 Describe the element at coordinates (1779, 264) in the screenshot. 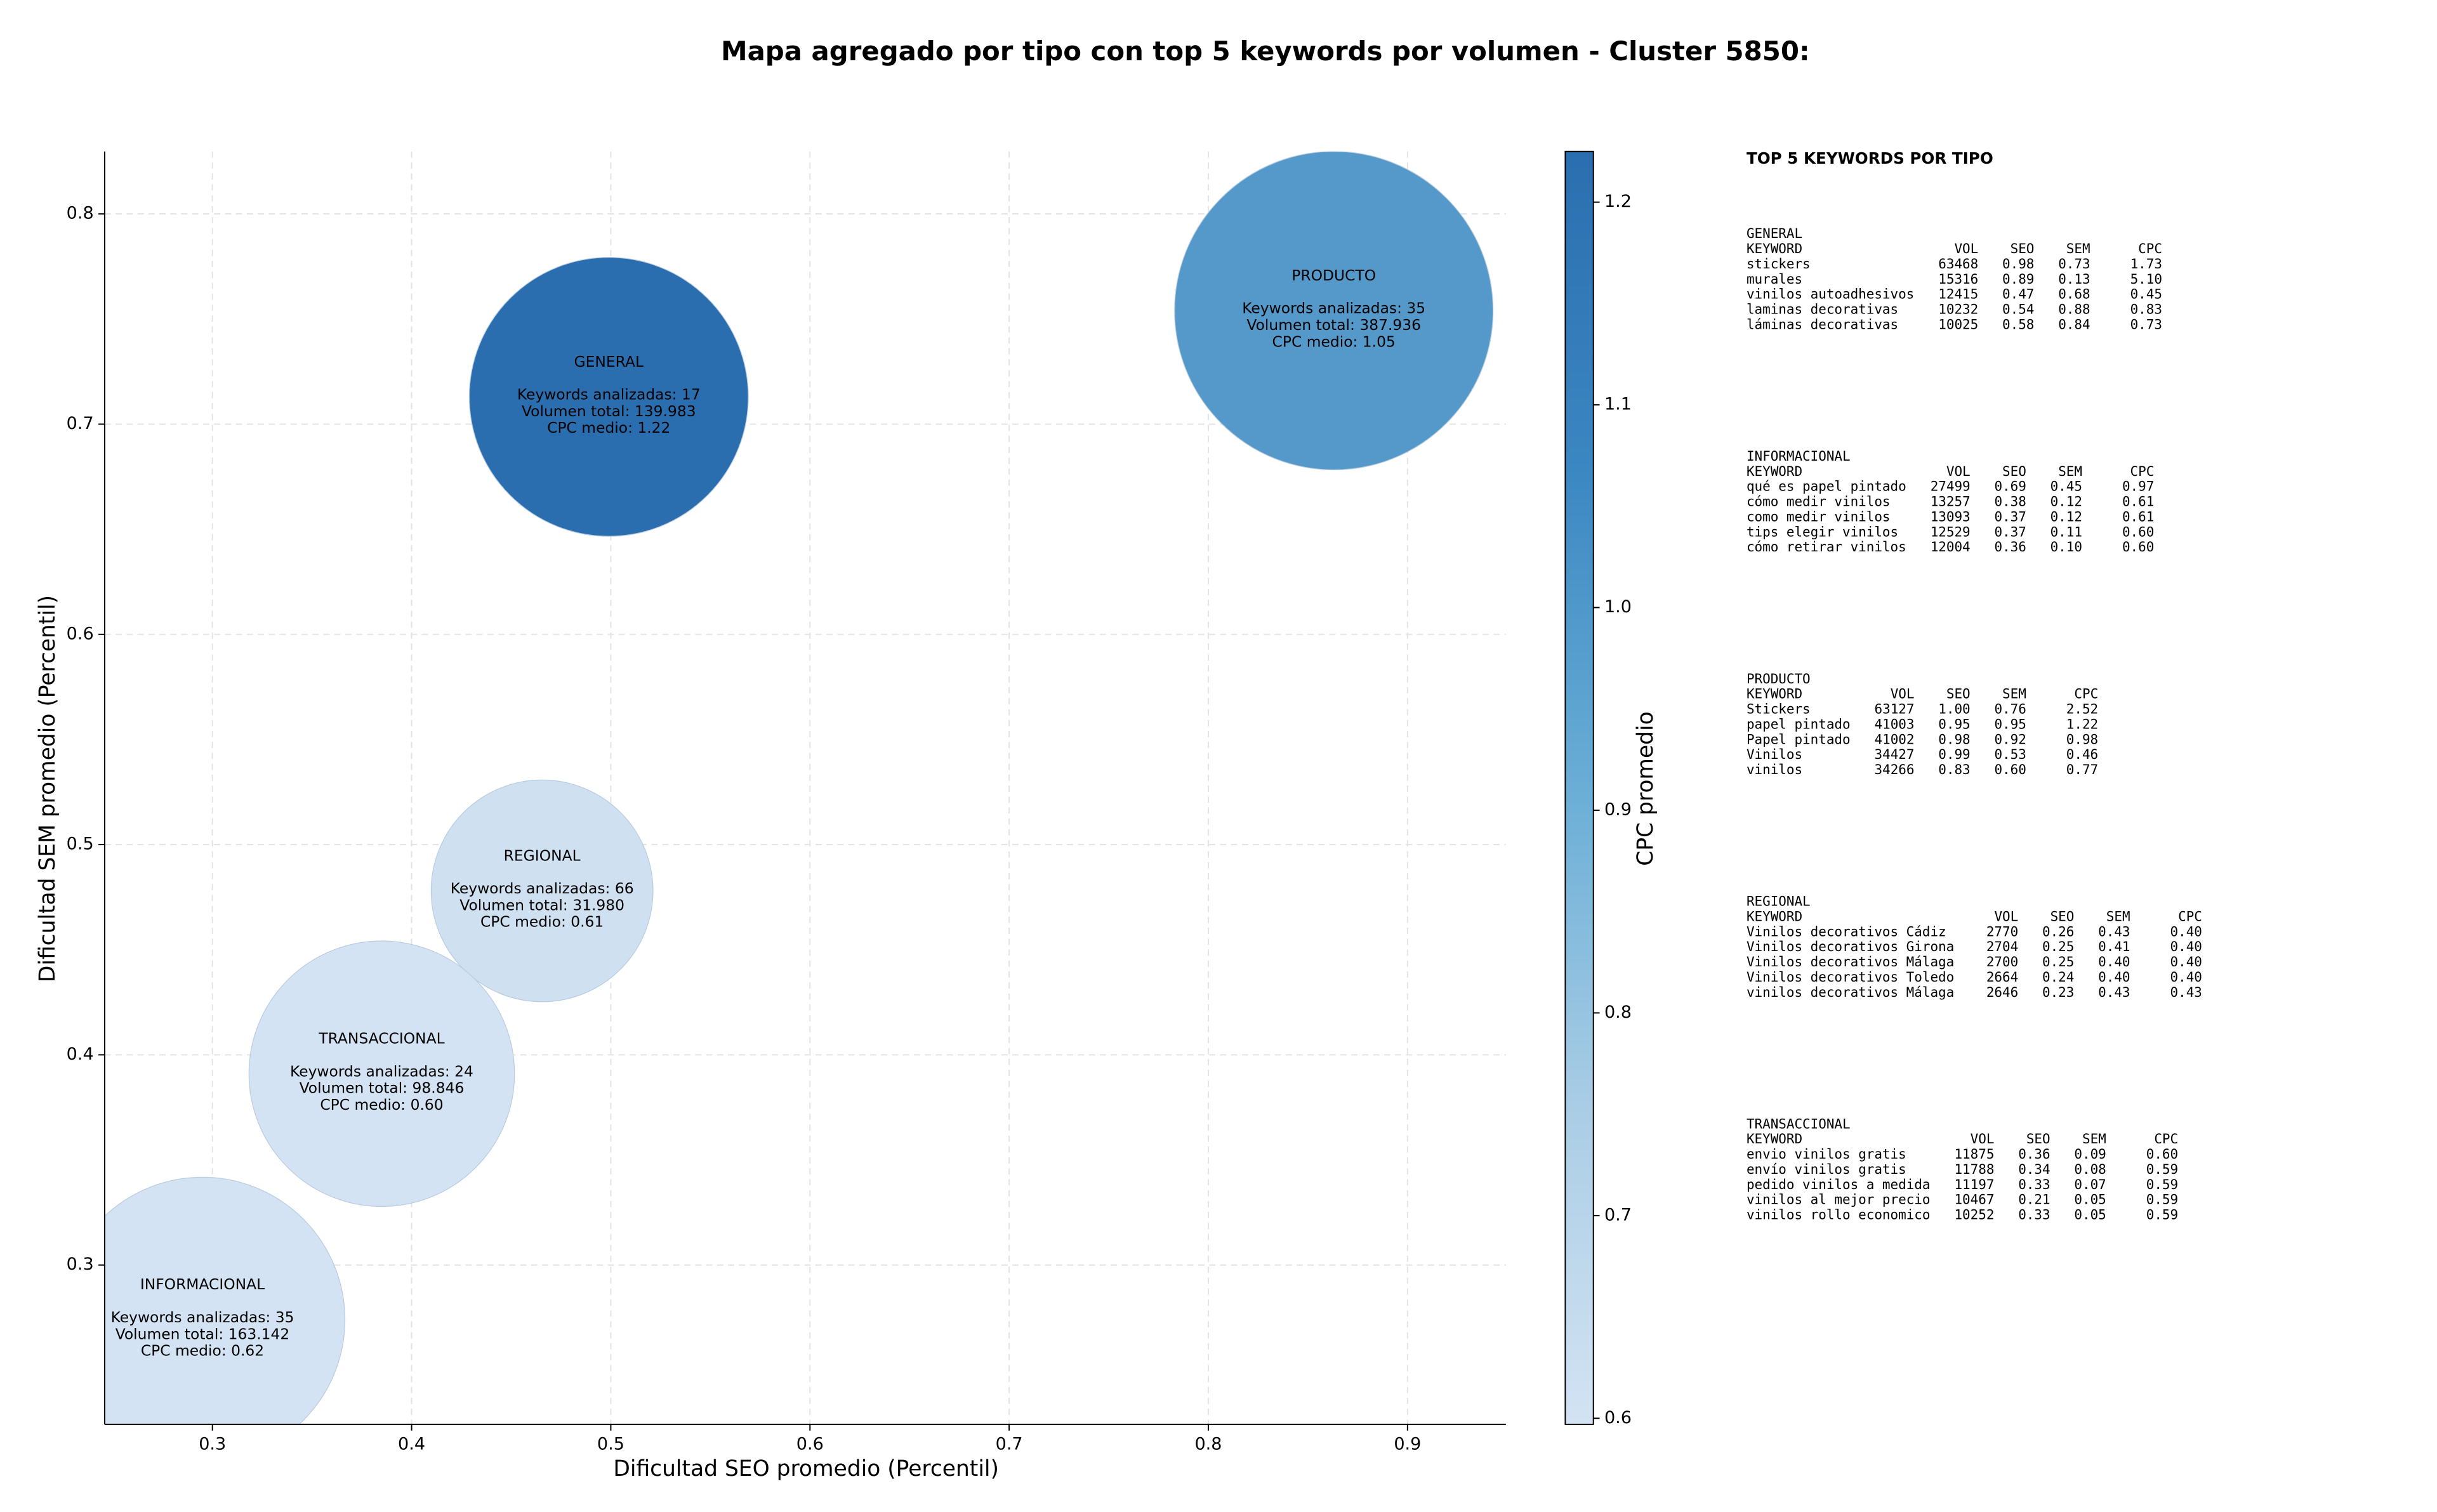

I see `table-cell: stickers` at that location.